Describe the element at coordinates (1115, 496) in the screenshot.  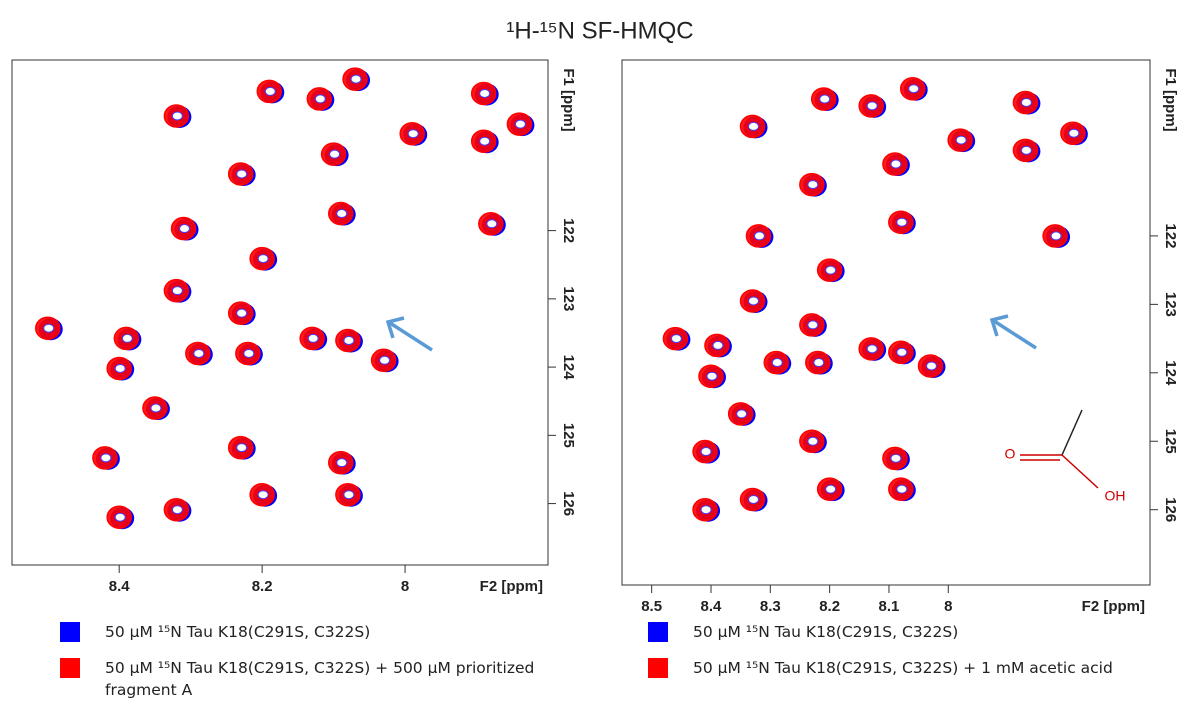
I see `structure-label: OH` at that location.